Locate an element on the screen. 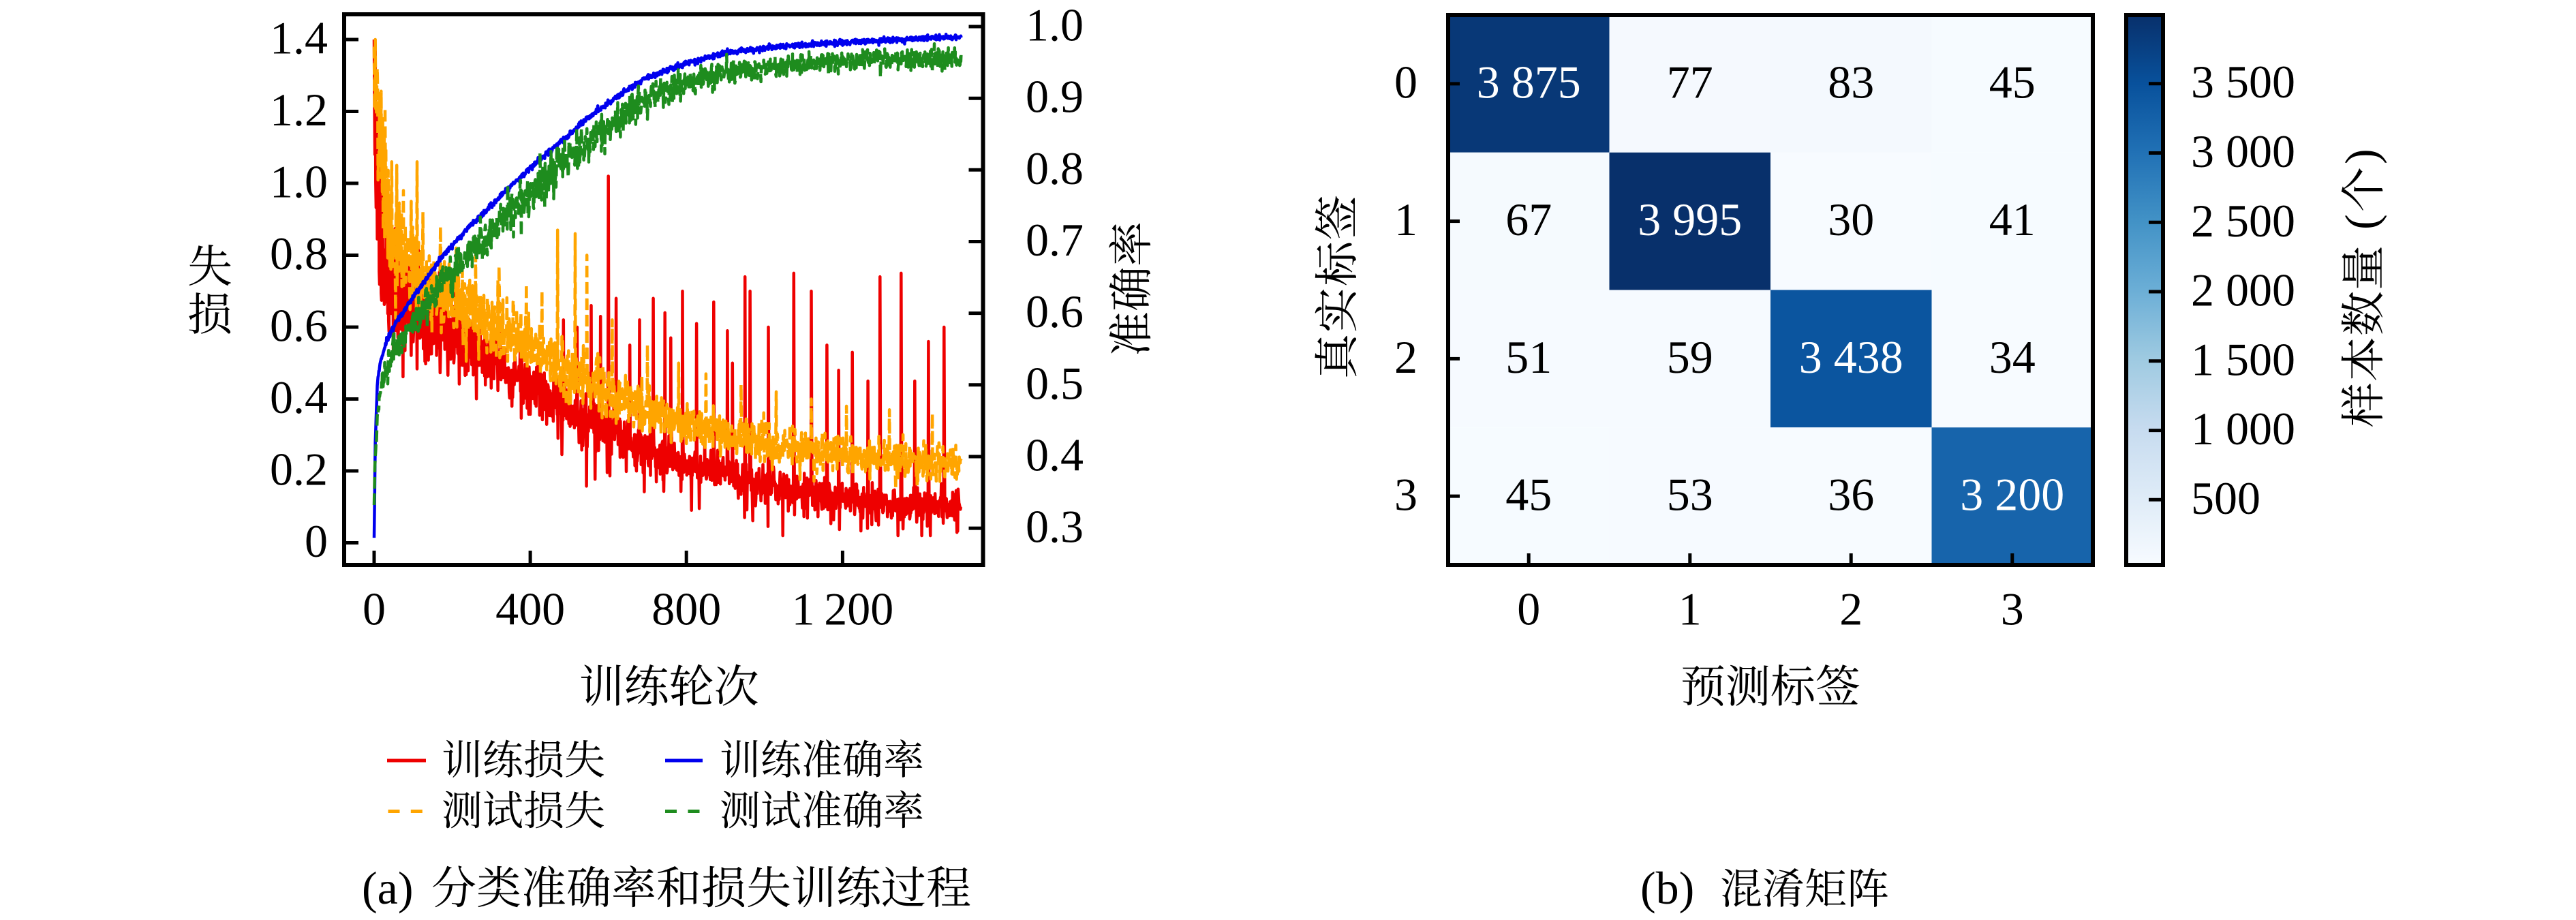  svg-text: 30 is located at coordinates (1851, 220).